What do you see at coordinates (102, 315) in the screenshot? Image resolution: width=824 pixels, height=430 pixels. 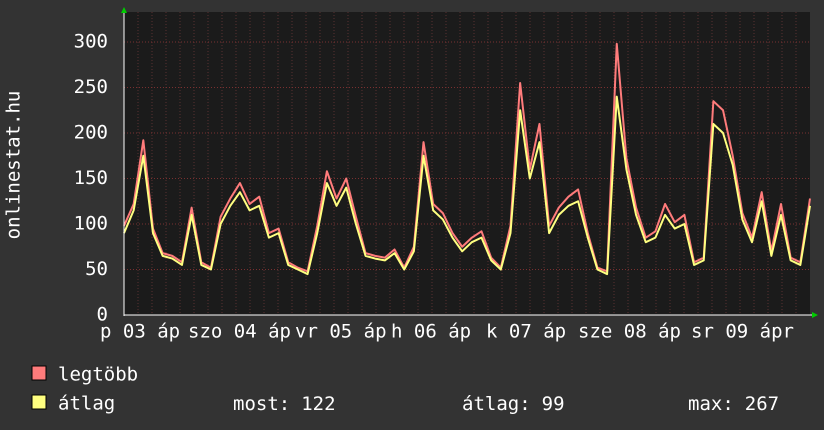 I see `y-tick-label: 0` at bounding box center [102, 315].